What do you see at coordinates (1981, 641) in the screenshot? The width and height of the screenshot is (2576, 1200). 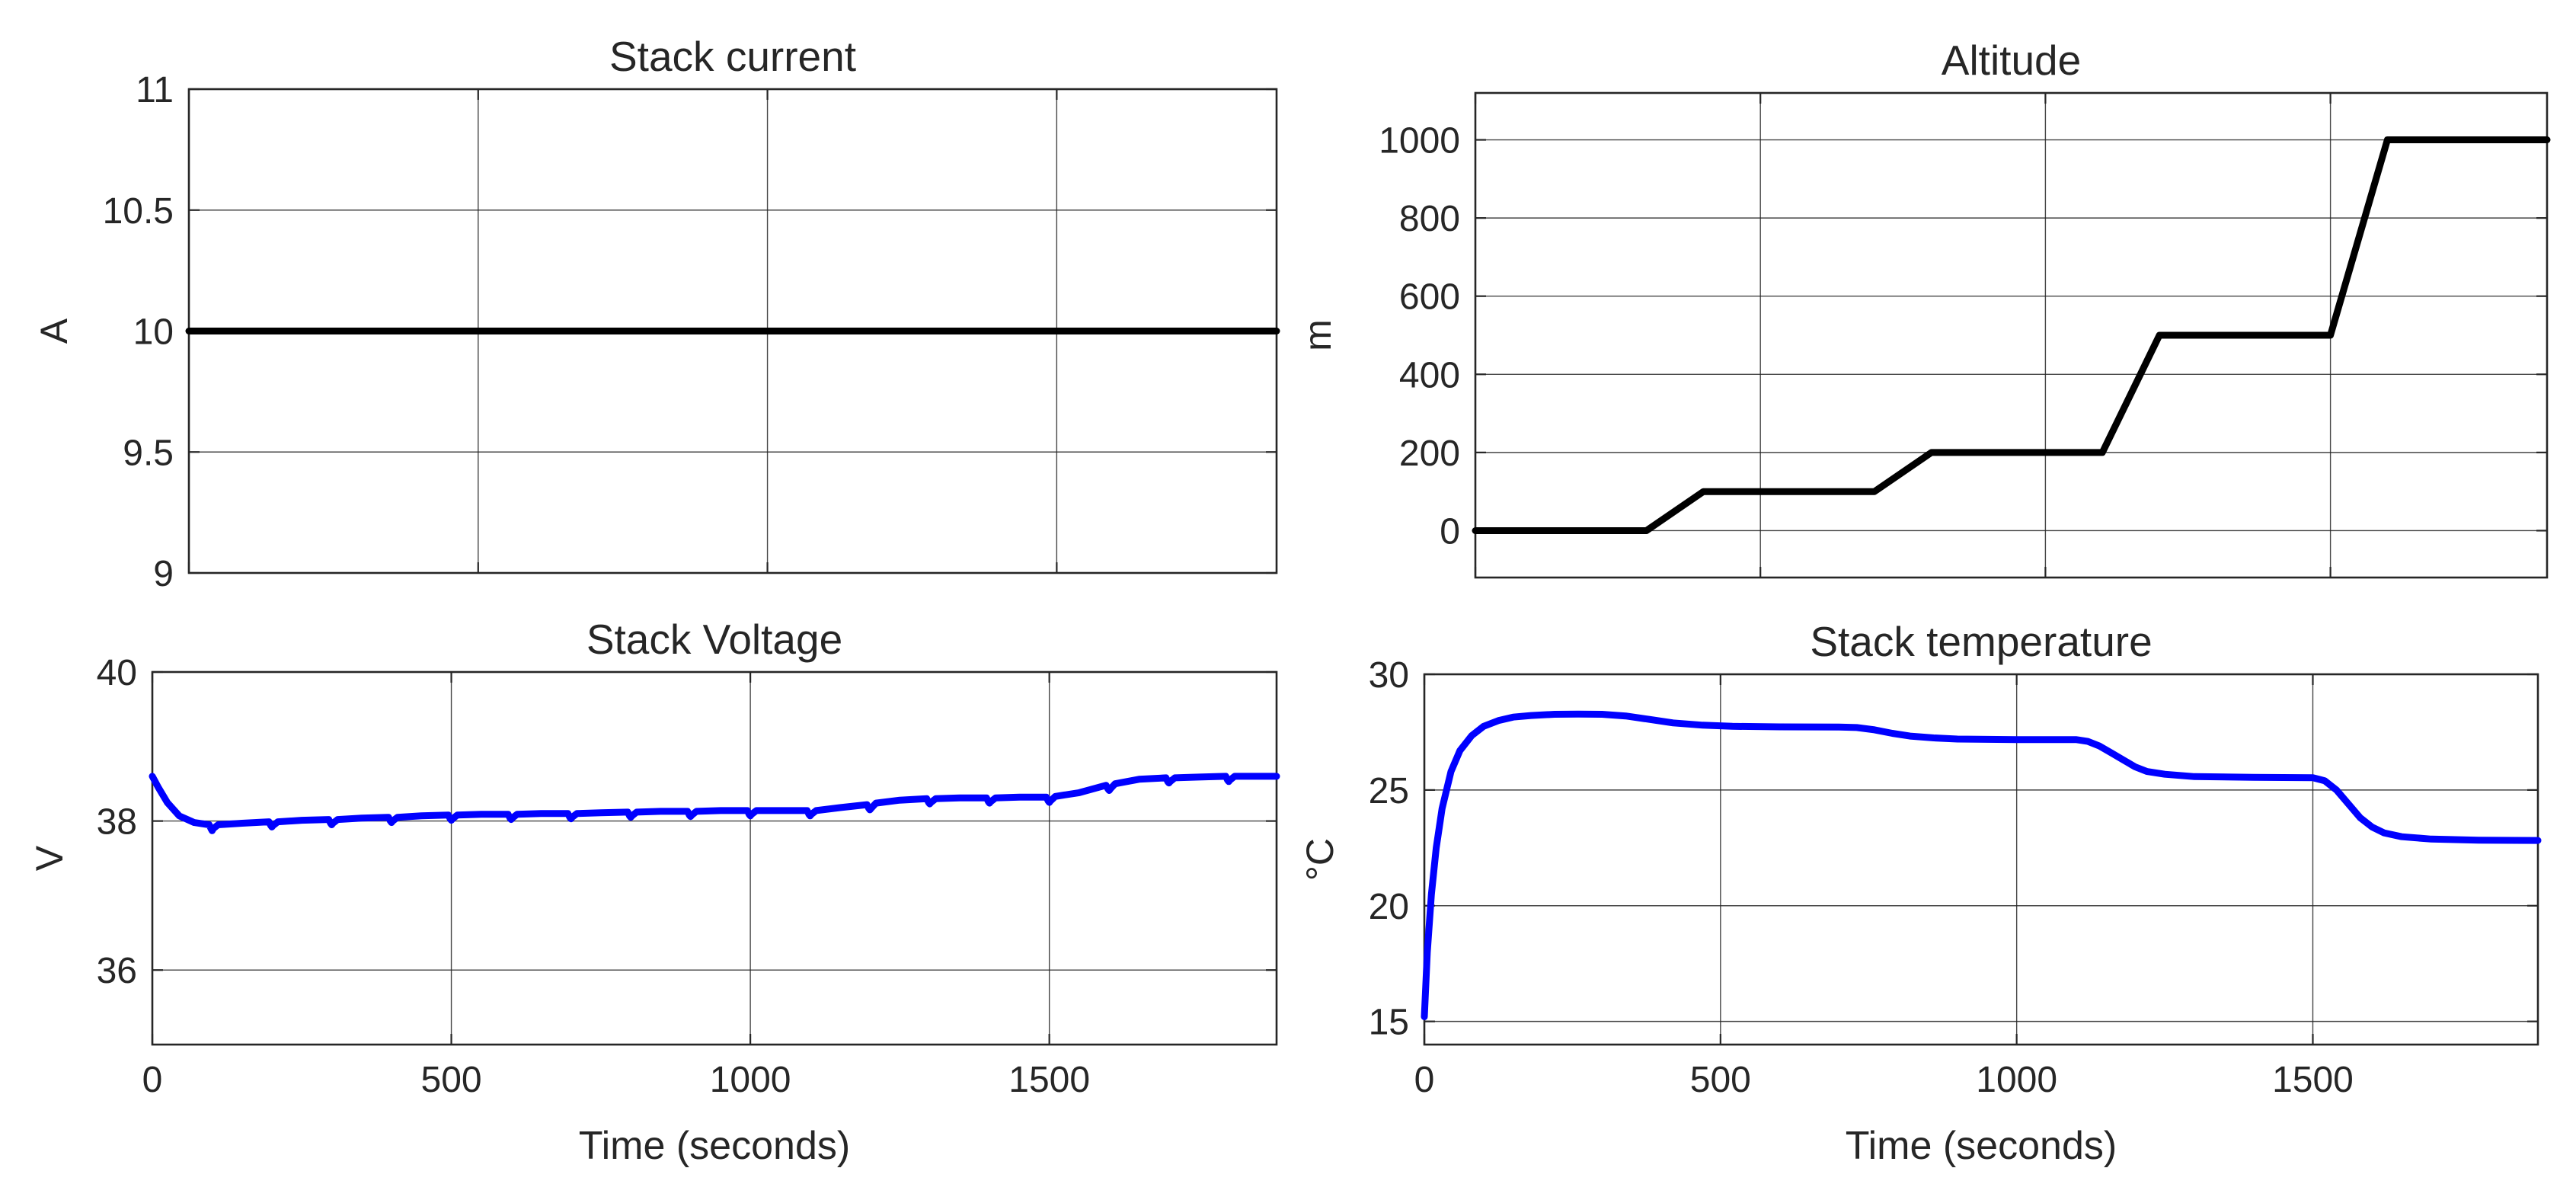 I see `stack-temperature-title: Stack temperature` at bounding box center [1981, 641].